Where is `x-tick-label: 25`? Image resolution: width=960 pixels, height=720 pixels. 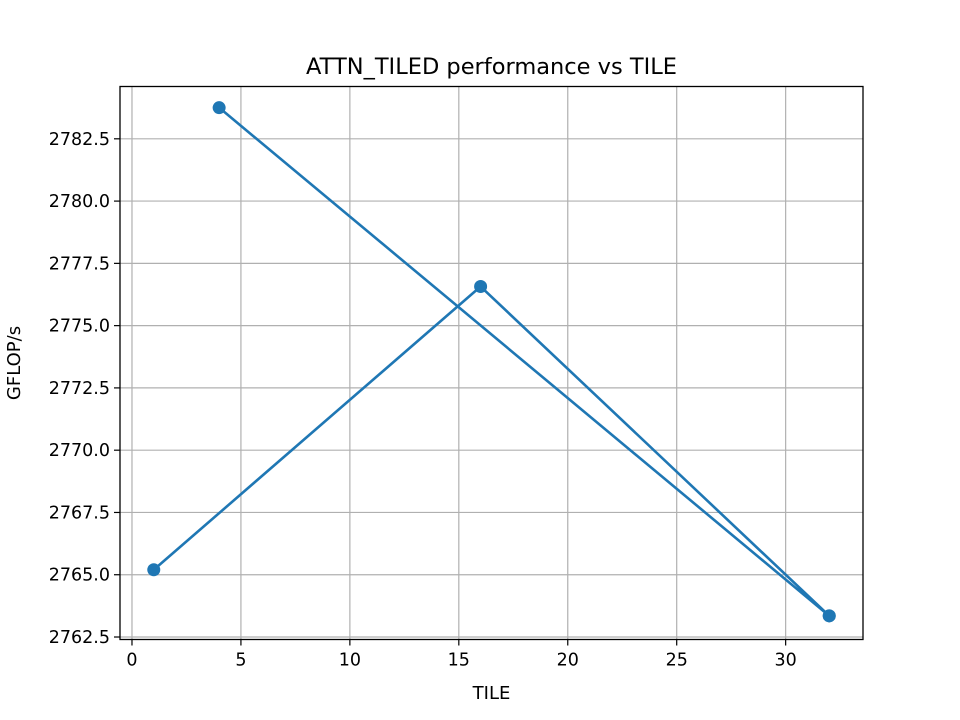
x-tick-label: 25 is located at coordinates (677, 661).